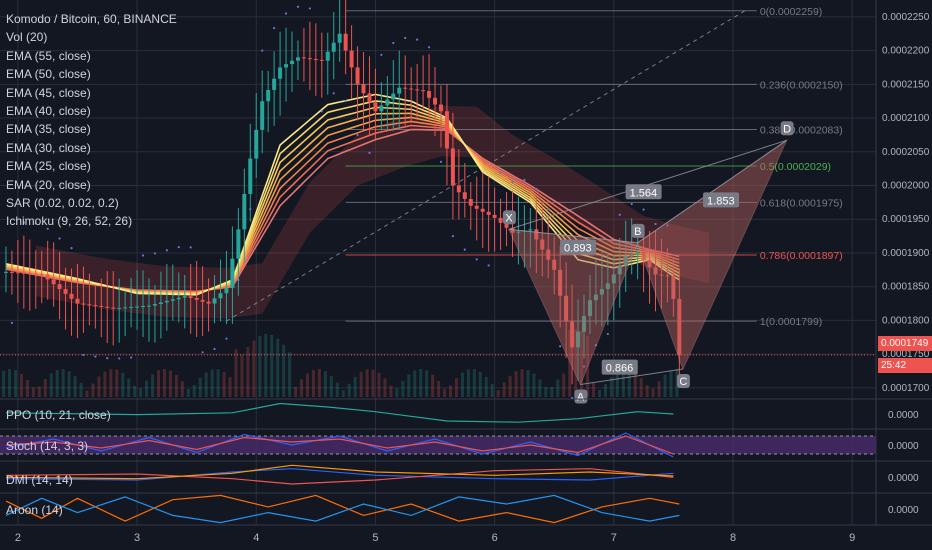  Describe the element at coordinates (48, 74) in the screenshot. I see `indicator-label-ema50: EMA (50, close)` at that location.